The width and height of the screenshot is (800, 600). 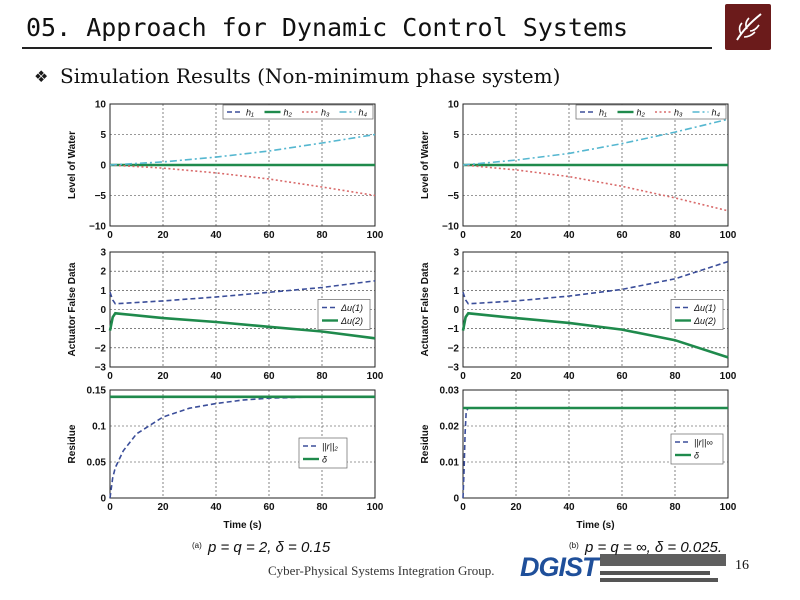 What do you see at coordinates (559, 567) in the screenshot?
I see `dgist-logo: DGIST` at bounding box center [559, 567].